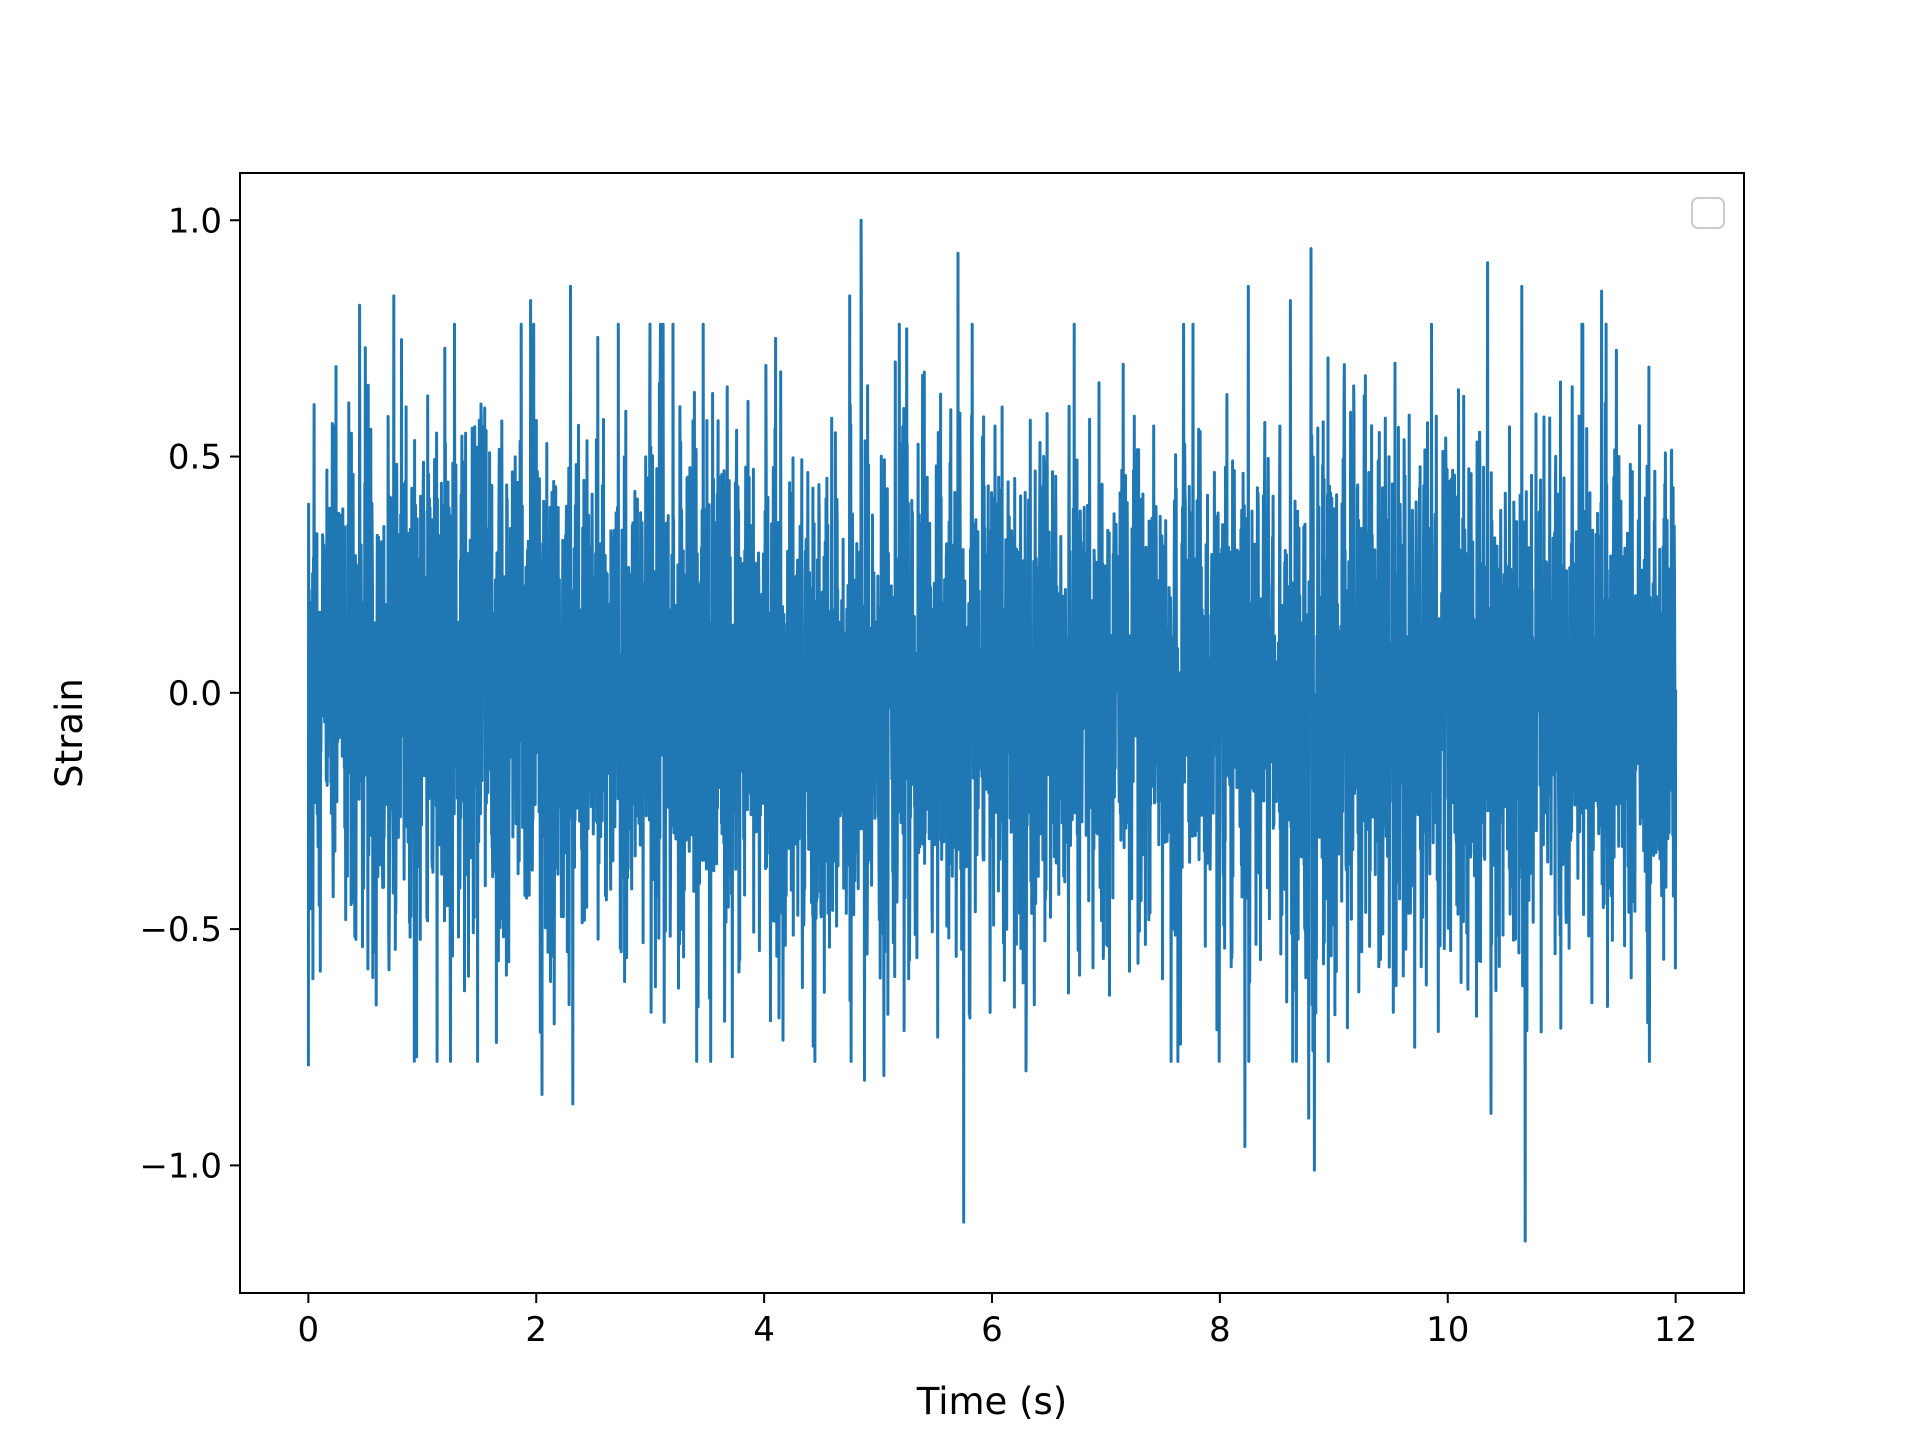 This screenshot has width=1920, height=1440. Describe the element at coordinates (180, 930) in the screenshot. I see `y-tick-label: −0.5` at that location.